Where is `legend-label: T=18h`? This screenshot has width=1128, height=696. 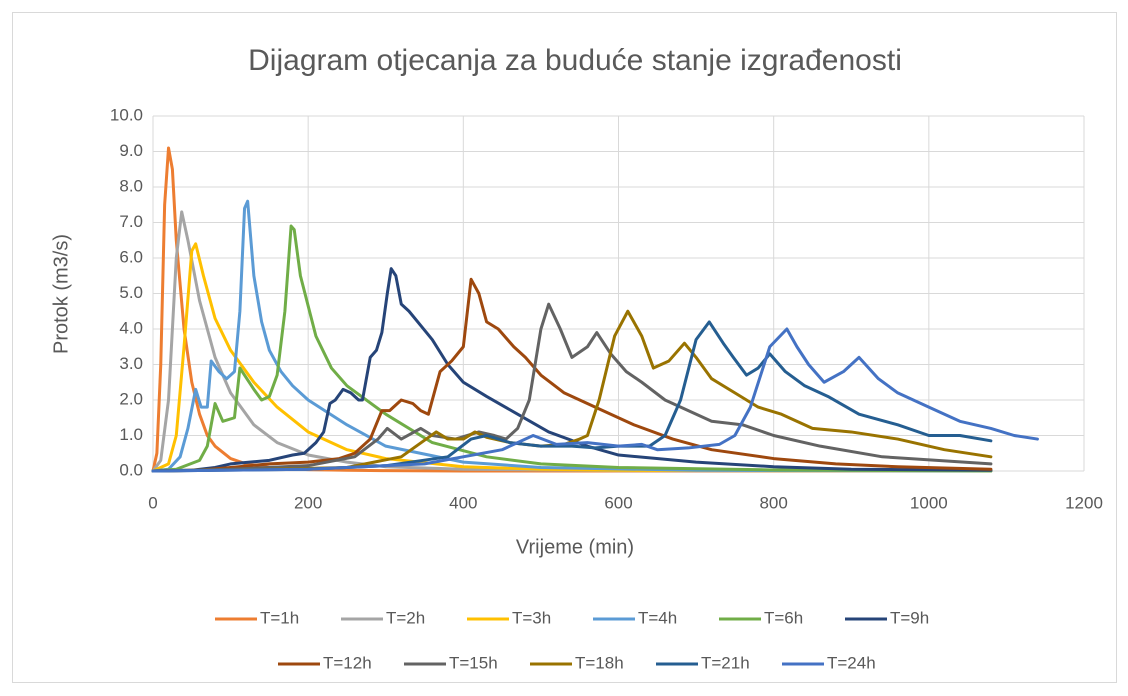
legend-label: T=18h is located at coordinates (599, 662).